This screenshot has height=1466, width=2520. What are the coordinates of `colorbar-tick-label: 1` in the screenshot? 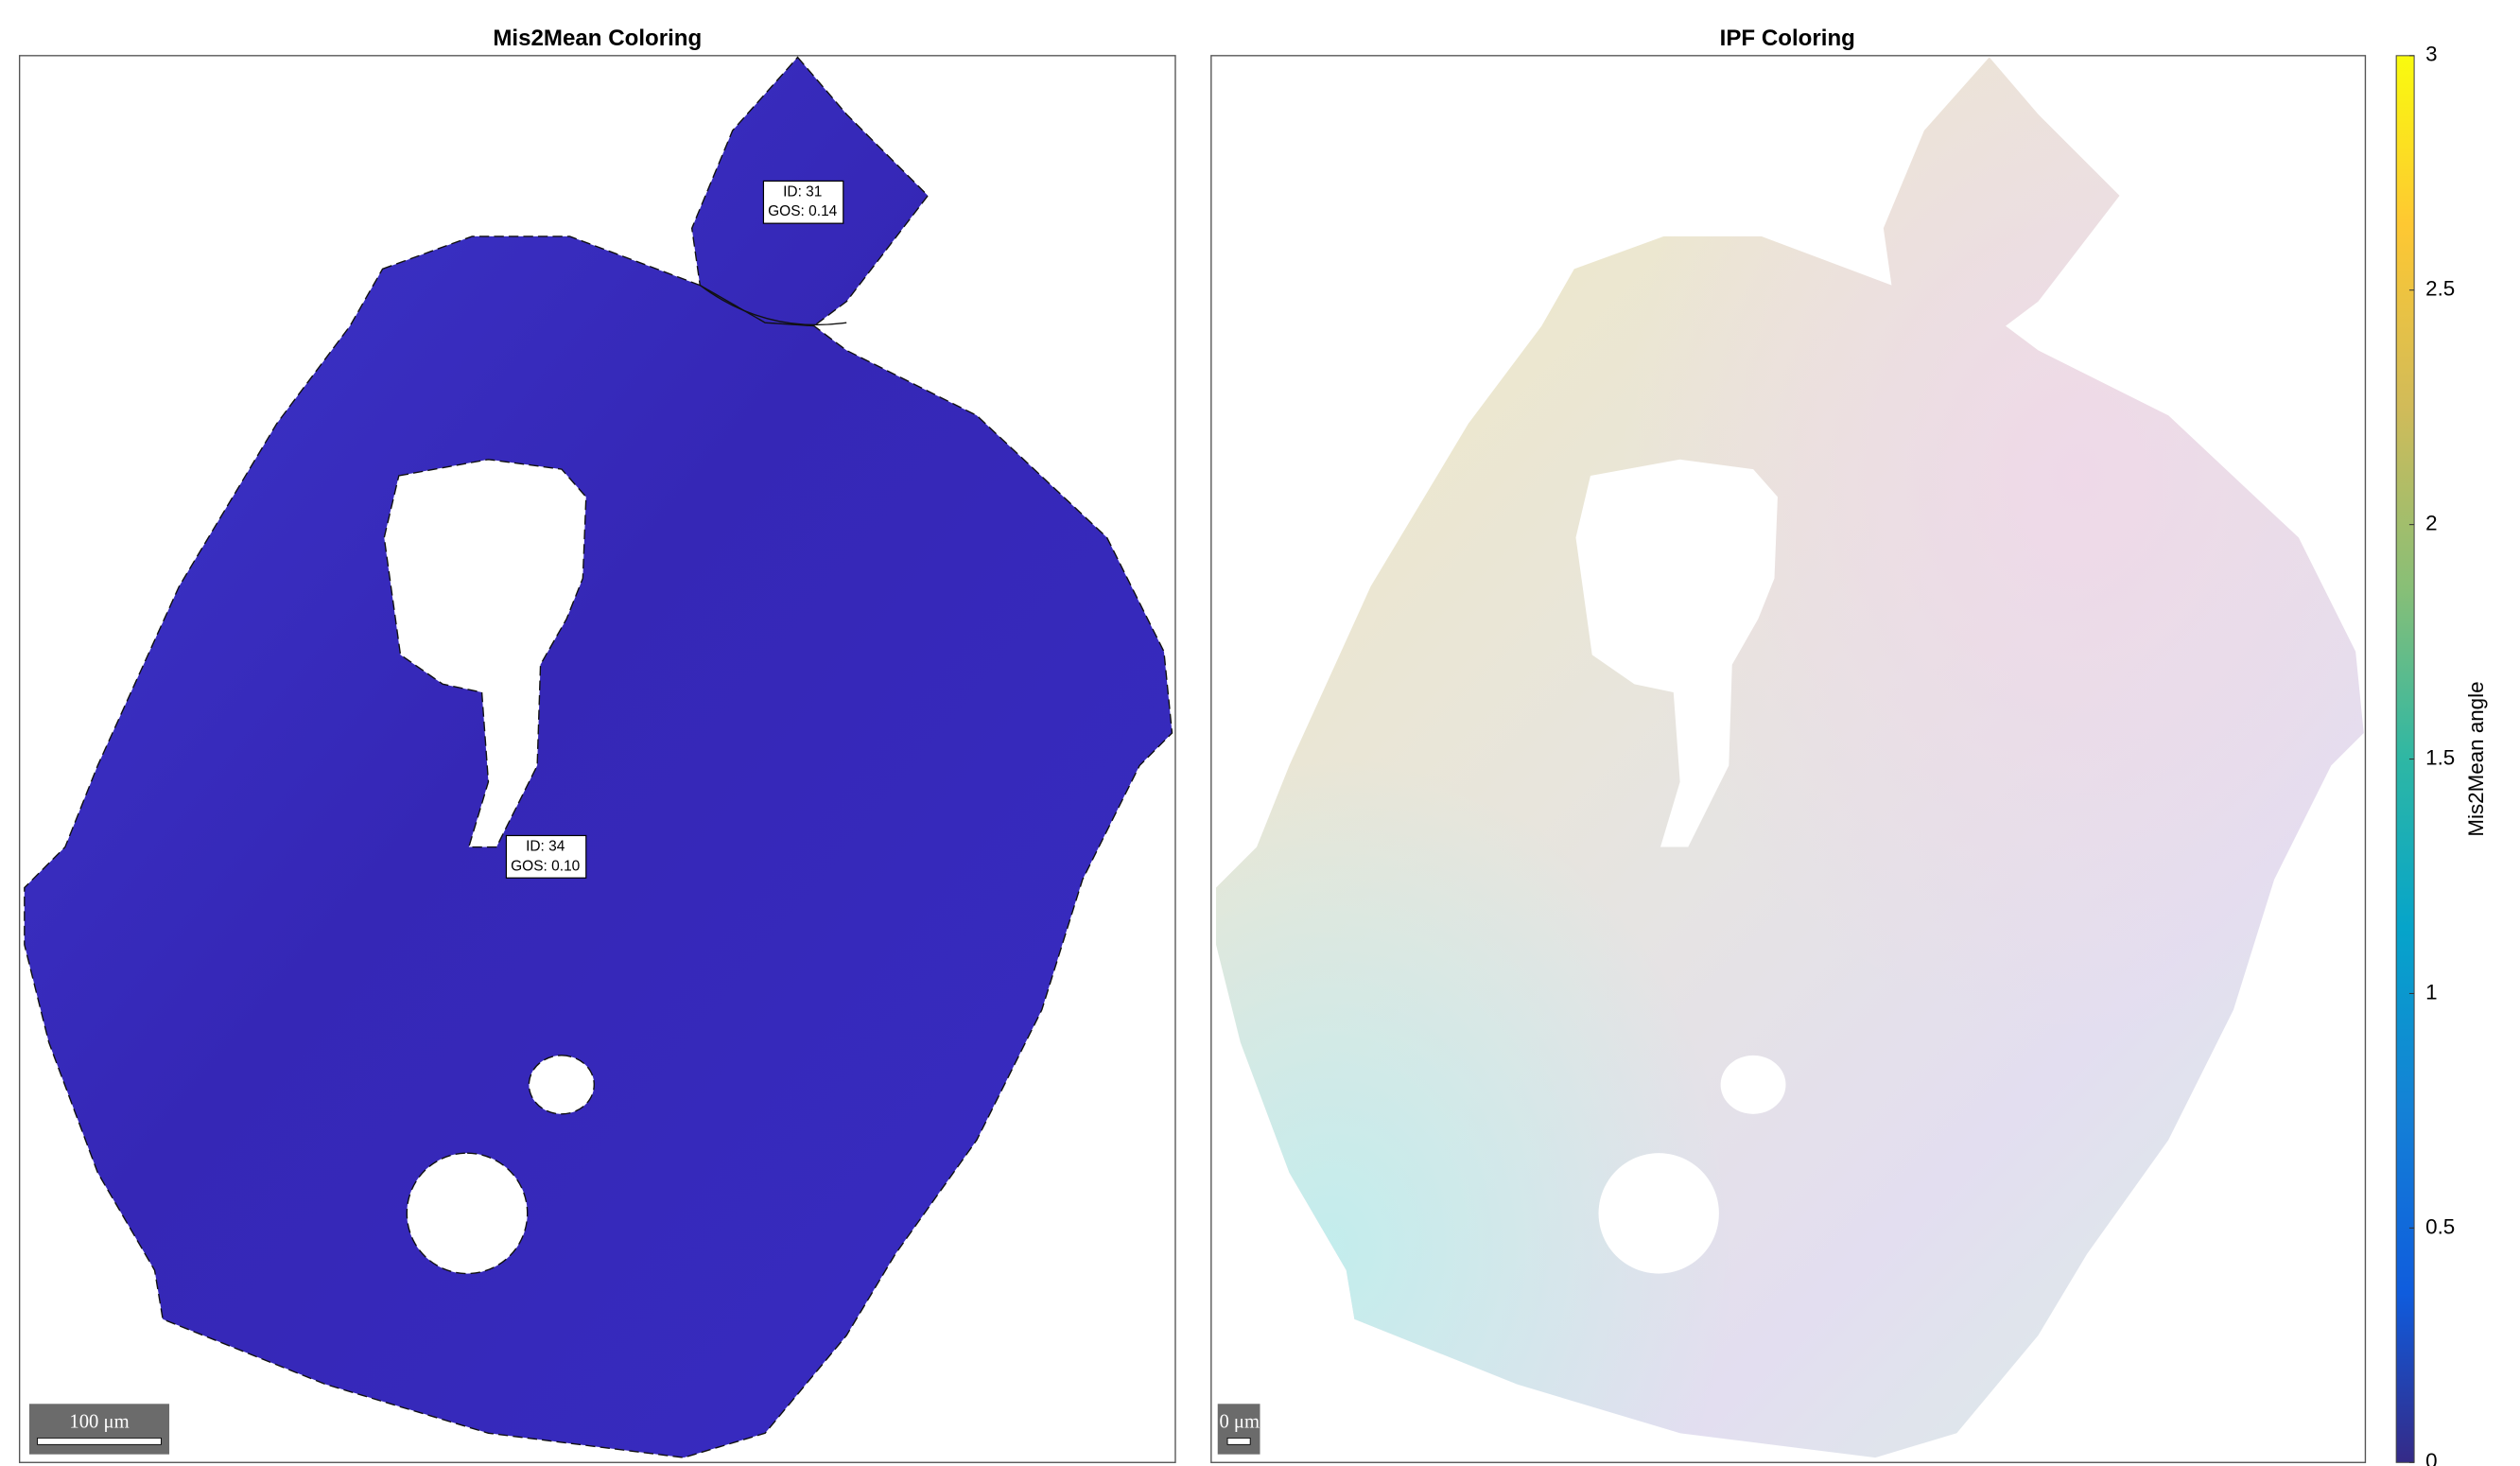 It's located at (2431, 992).